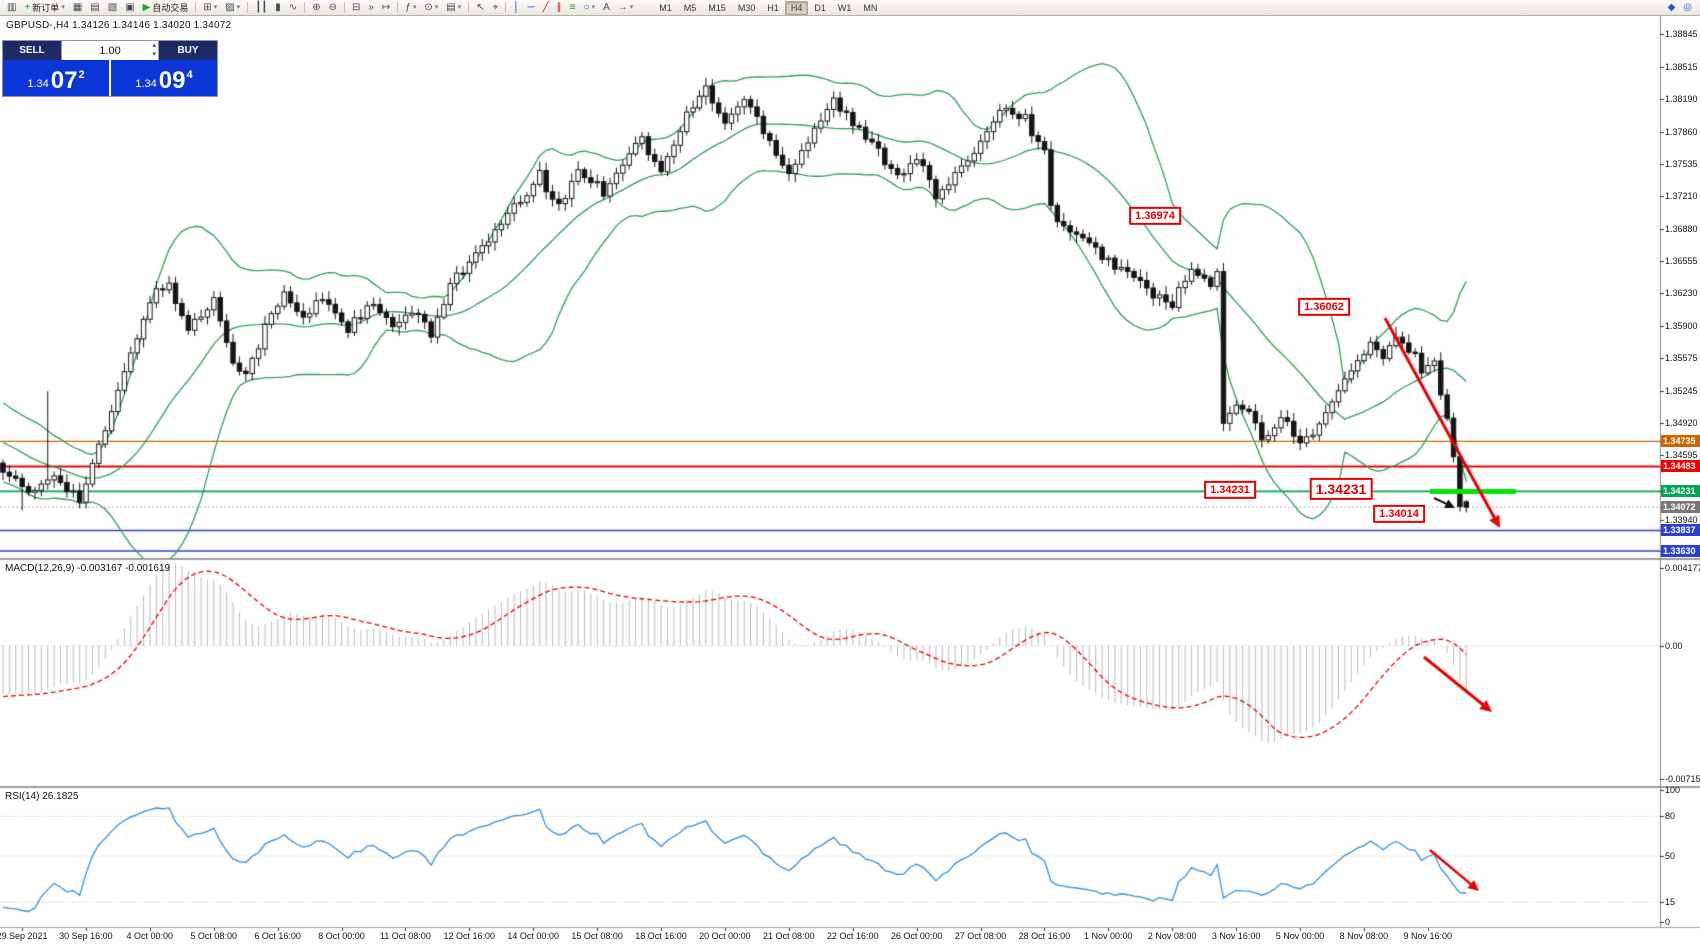 The height and width of the screenshot is (944, 1700). Describe the element at coordinates (480, 8) in the screenshot. I see `cursor-icon-button: ↖` at that location.